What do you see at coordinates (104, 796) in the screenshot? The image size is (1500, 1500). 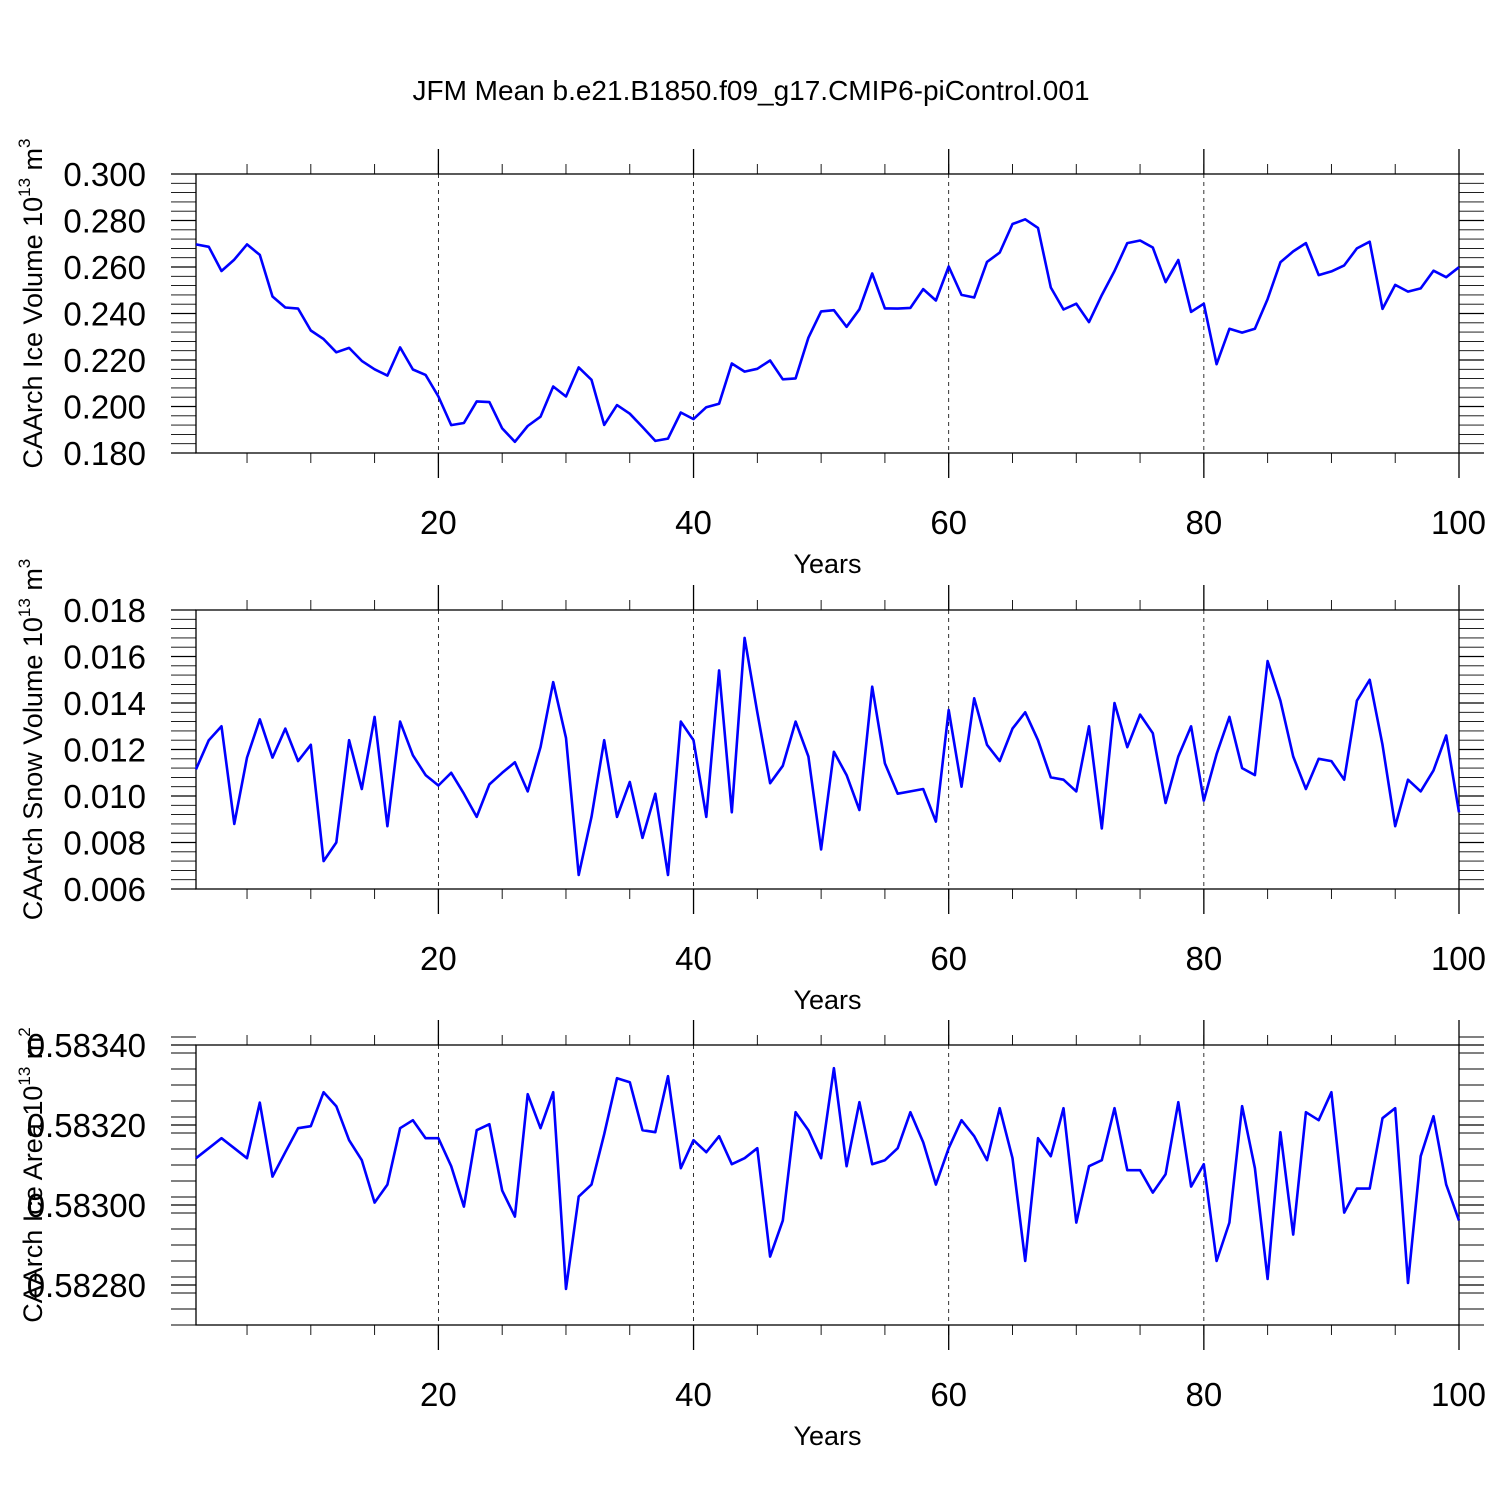 I see `y-tick-label: 0.010` at bounding box center [104, 796].